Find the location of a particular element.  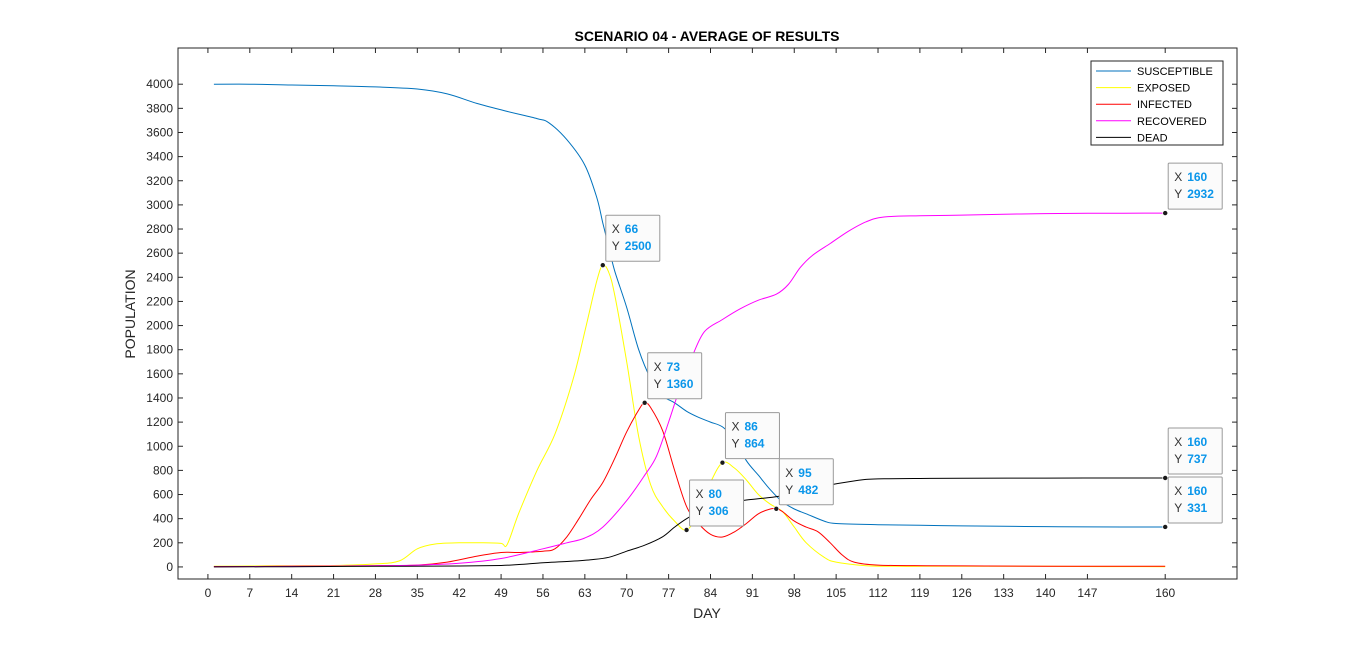

legend-item-susceptible: SUSCEPTIBLE is located at coordinates (1154, 72).